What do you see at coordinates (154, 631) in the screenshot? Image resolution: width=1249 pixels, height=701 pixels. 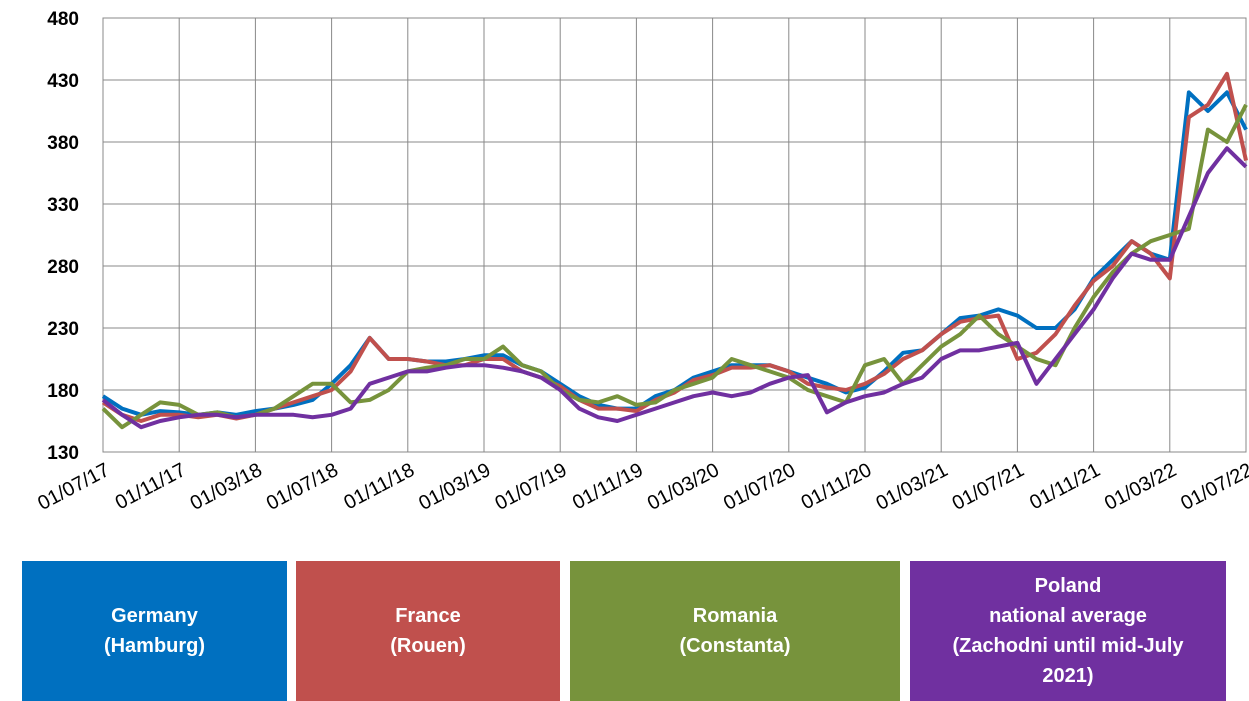 I see `legend-entry: Germany (Hamburg)` at bounding box center [154, 631].